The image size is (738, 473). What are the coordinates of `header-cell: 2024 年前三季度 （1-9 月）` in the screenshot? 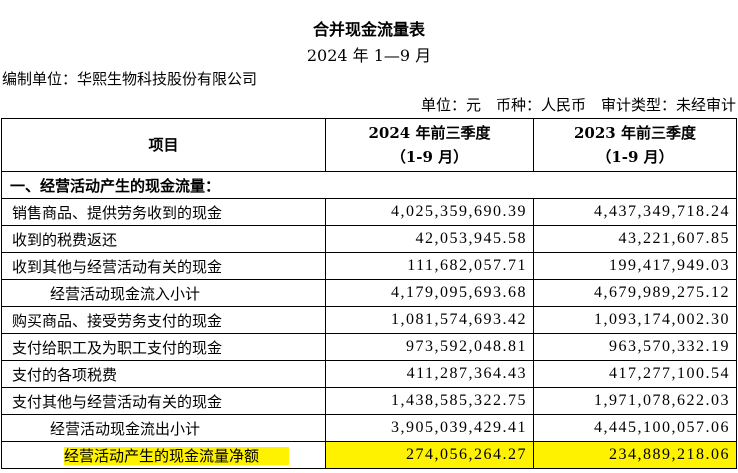 It's located at (429, 145).